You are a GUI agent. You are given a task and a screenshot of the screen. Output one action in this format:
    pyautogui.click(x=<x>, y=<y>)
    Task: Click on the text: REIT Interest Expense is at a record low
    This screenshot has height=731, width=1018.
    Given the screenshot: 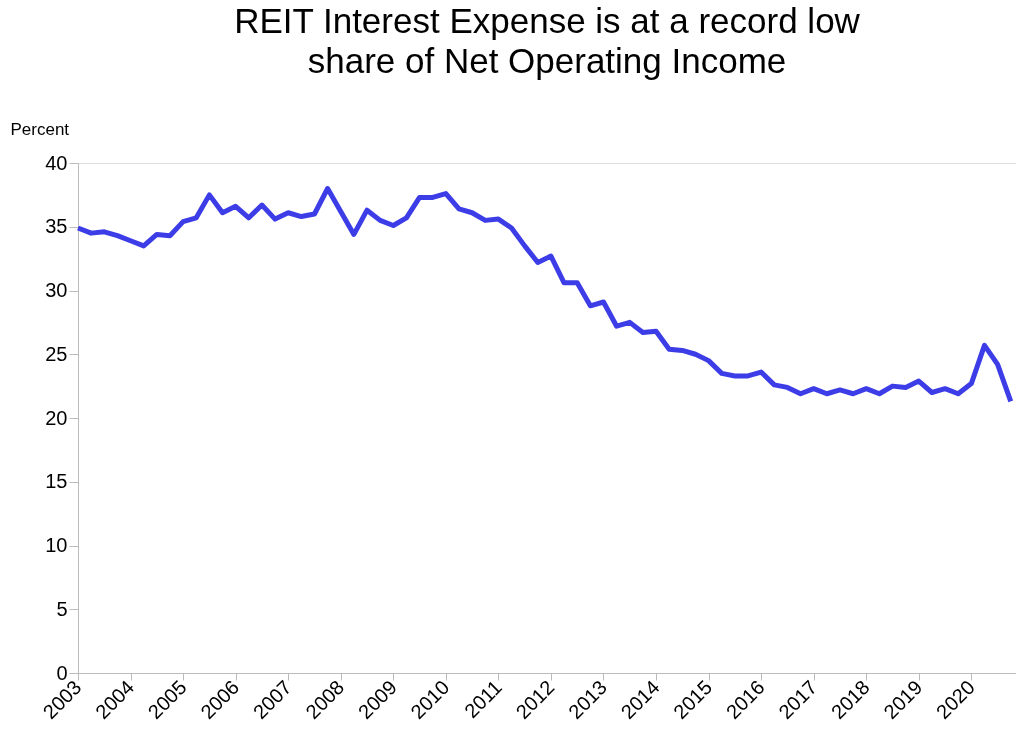 What is the action you would take?
    pyautogui.click(x=547, y=20)
    